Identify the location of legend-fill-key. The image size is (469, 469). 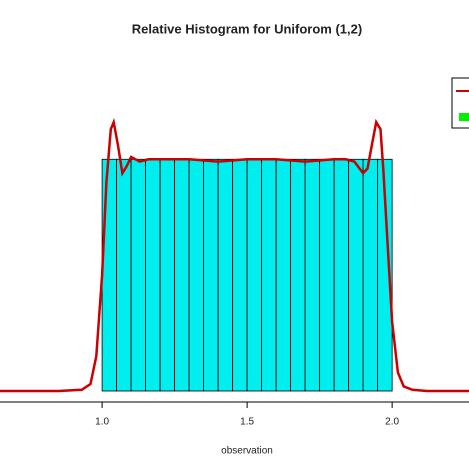
(464, 117).